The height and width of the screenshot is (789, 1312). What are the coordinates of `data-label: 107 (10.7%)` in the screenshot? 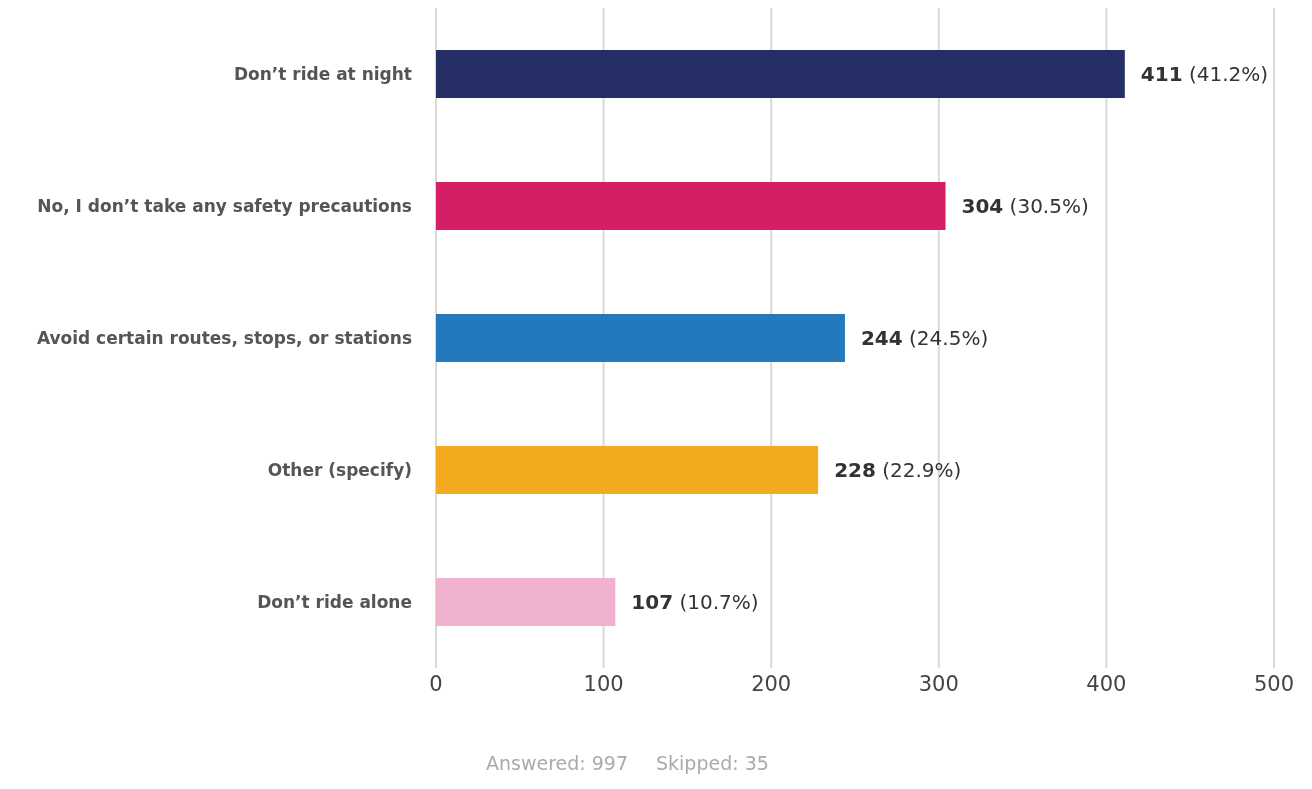 It's located at (695, 602).